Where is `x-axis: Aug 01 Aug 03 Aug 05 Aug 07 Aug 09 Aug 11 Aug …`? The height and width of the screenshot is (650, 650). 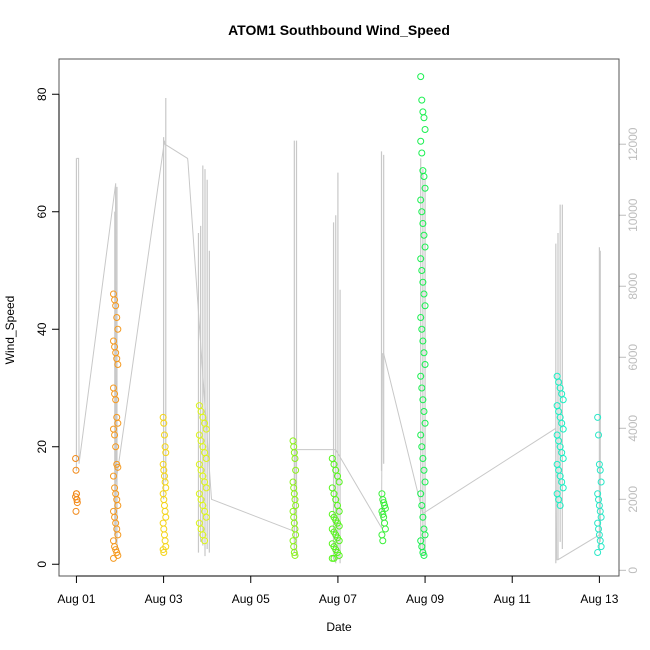 x-axis: Aug 01 Aug 03 Aug 05 Aug 07 Aug 09 Aug 11 Aug … is located at coordinates (338, 590).